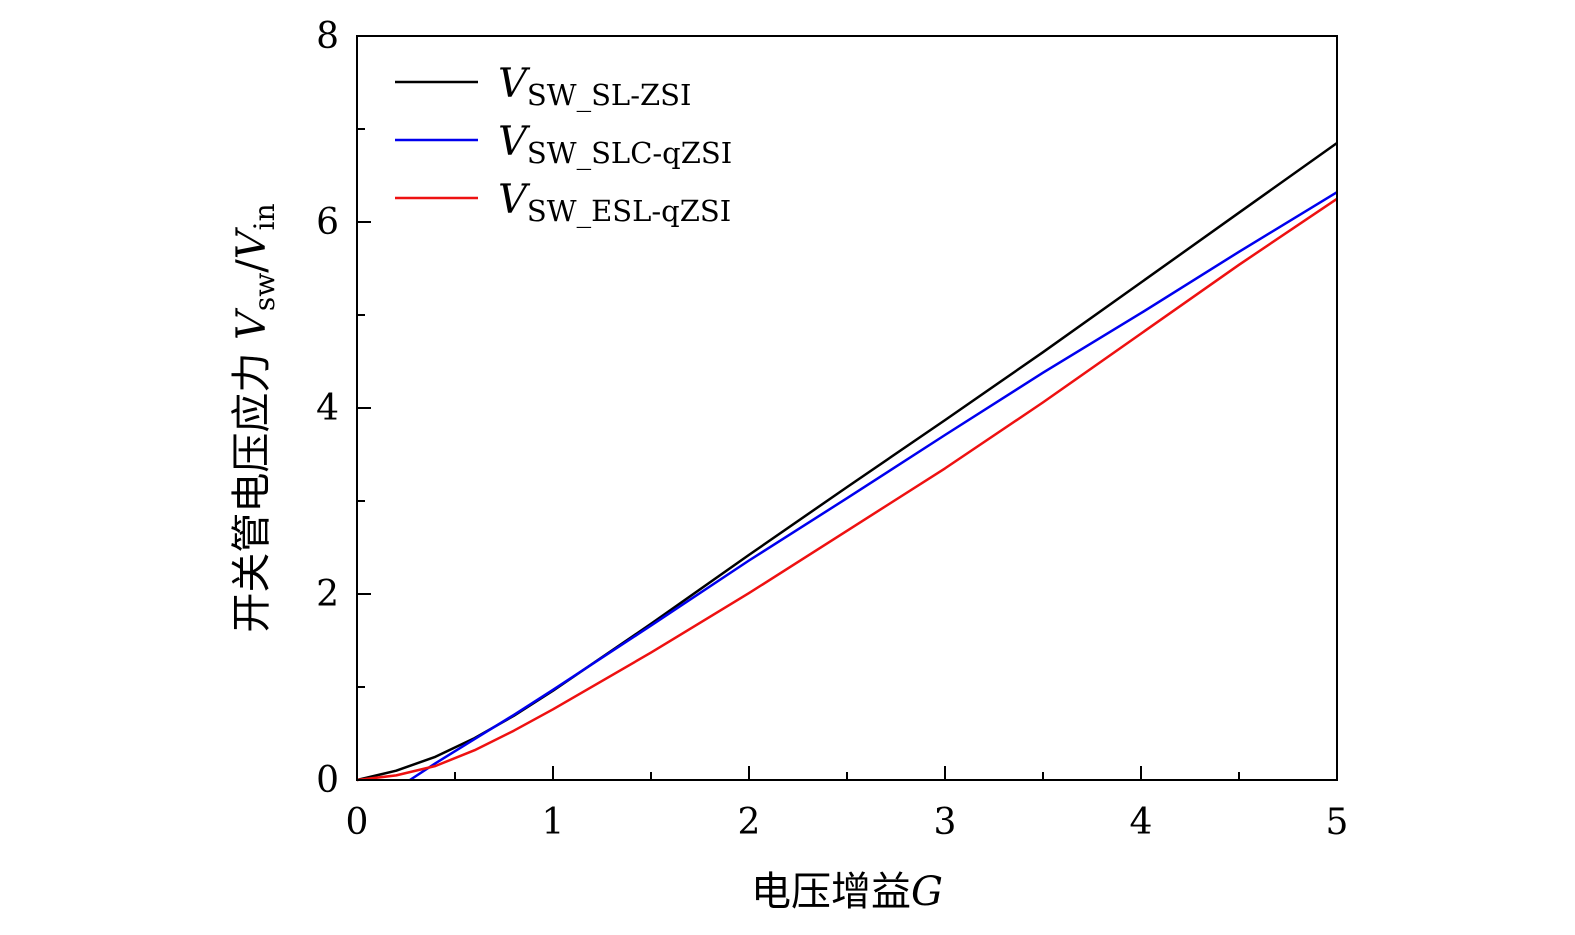 This screenshot has height=935, width=1575. What do you see at coordinates (327, 222) in the screenshot?
I see `y-tick-label: 6` at bounding box center [327, 222].